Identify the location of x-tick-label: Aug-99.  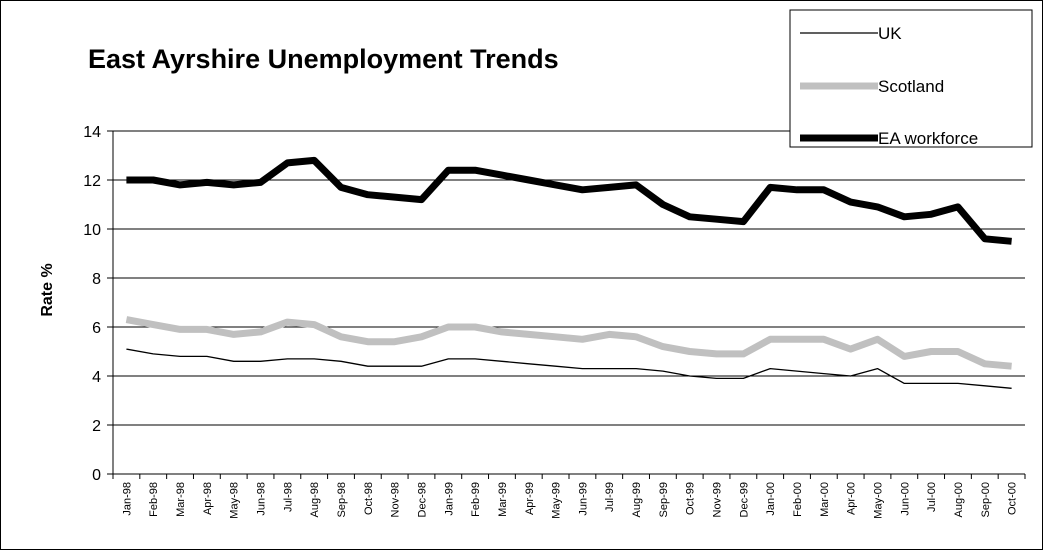
(637, 499).